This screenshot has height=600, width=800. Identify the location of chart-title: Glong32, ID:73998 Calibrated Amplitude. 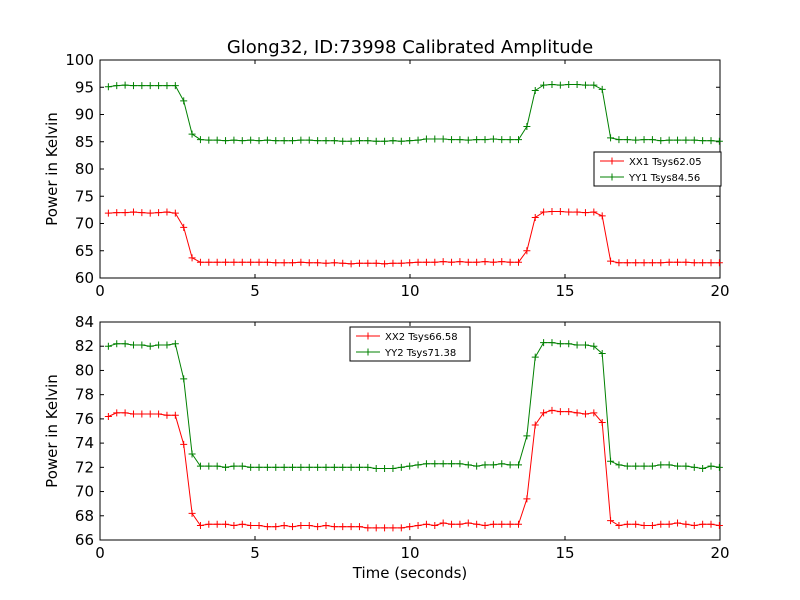
(410, 47).